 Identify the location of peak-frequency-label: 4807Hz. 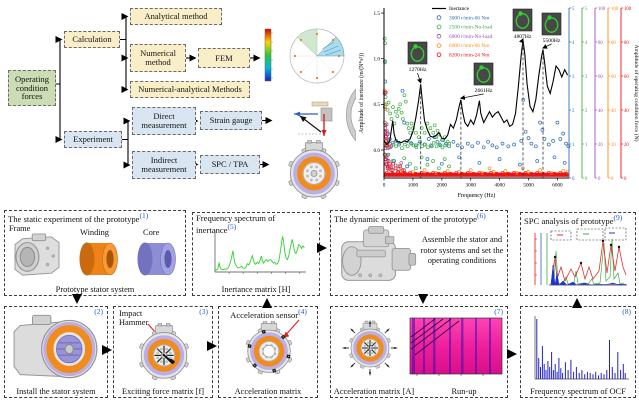
(523, 37).